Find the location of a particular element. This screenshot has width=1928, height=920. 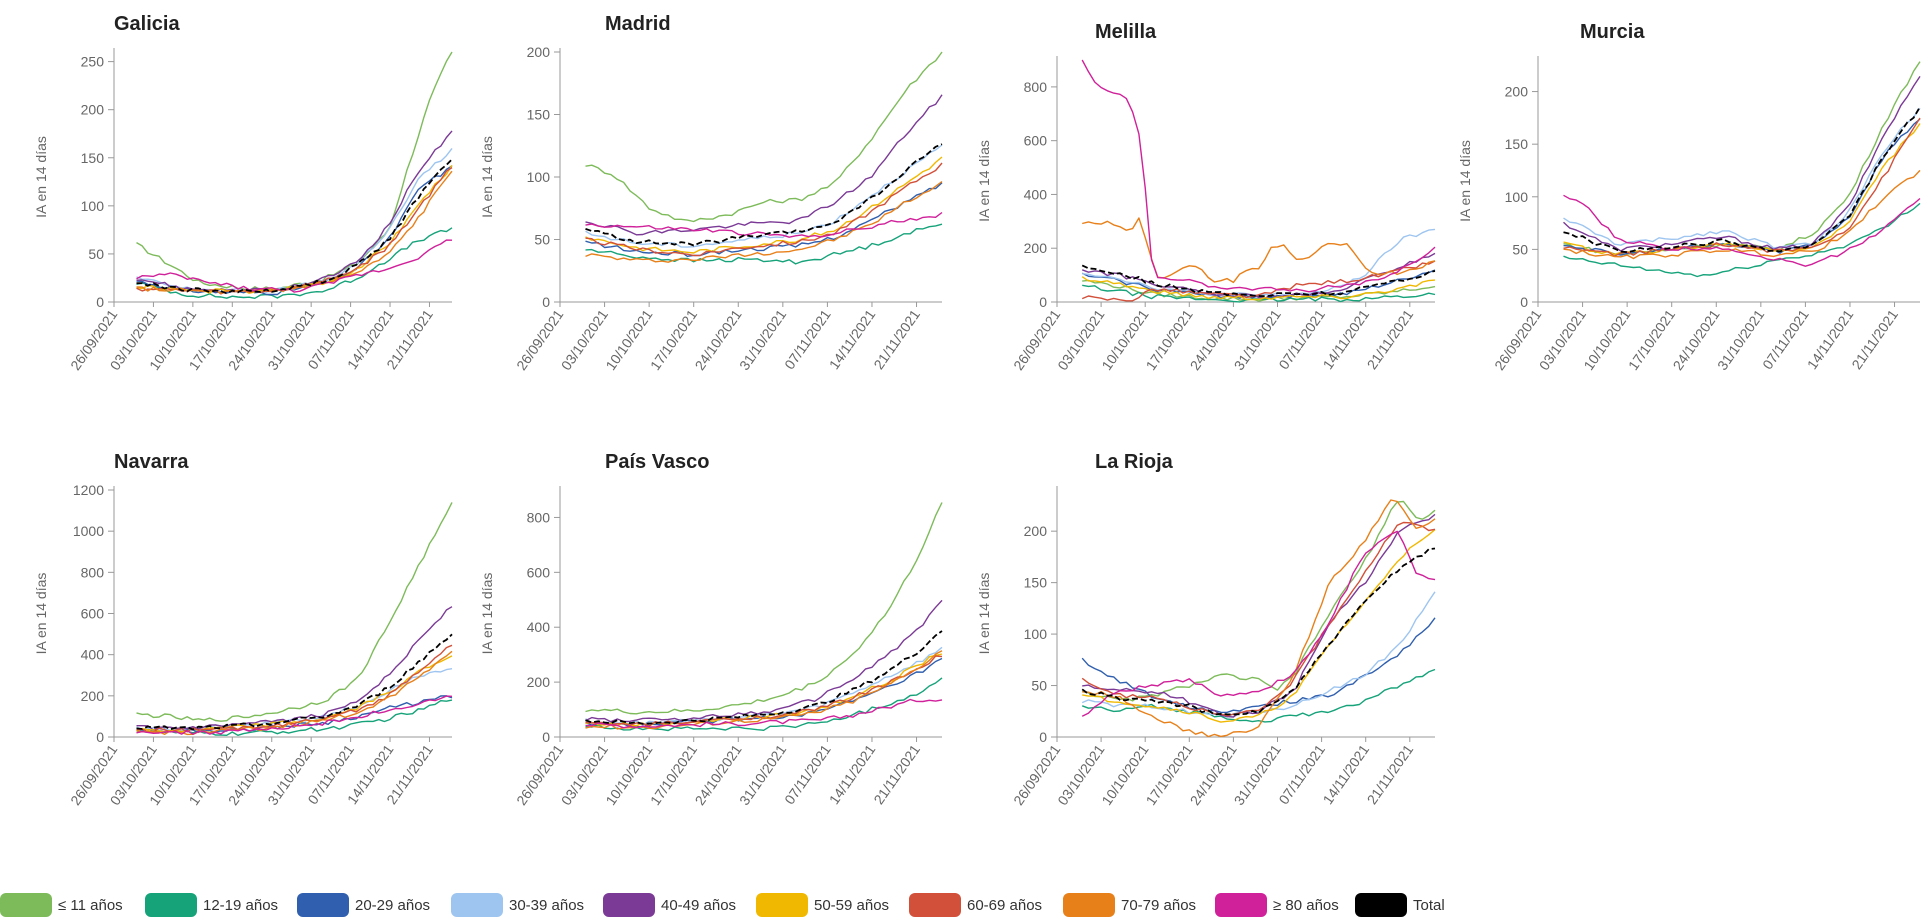

legend-label: 50-59 años is located at coordinates (851, 905).